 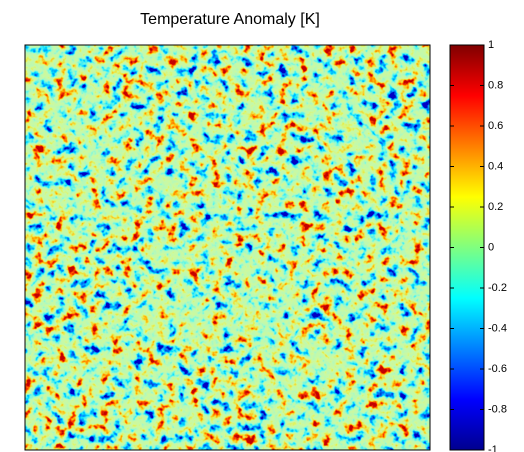 I want to click on colorbar-tick-label: 1, so click(x=491, y=45).